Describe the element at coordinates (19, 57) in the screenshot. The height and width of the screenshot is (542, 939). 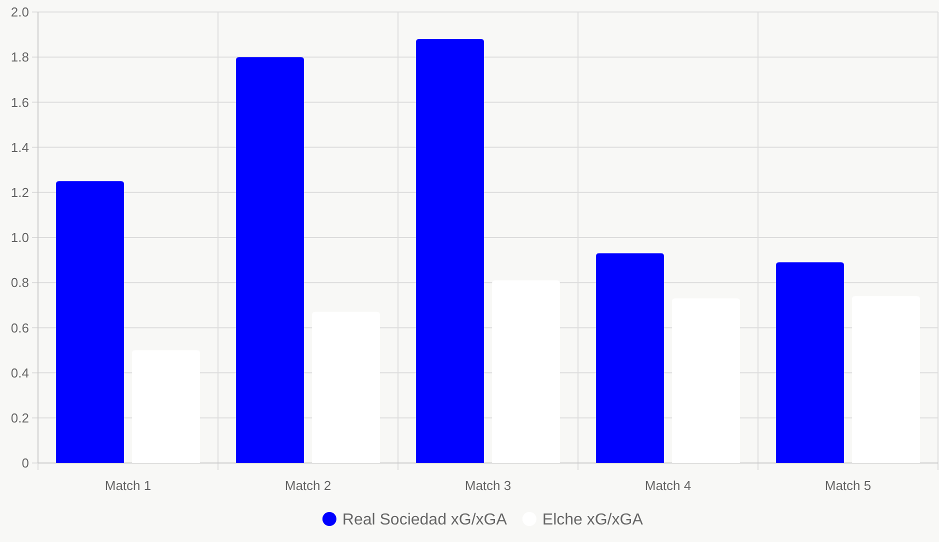
I see `y-tick-label: 1.8` at that location.